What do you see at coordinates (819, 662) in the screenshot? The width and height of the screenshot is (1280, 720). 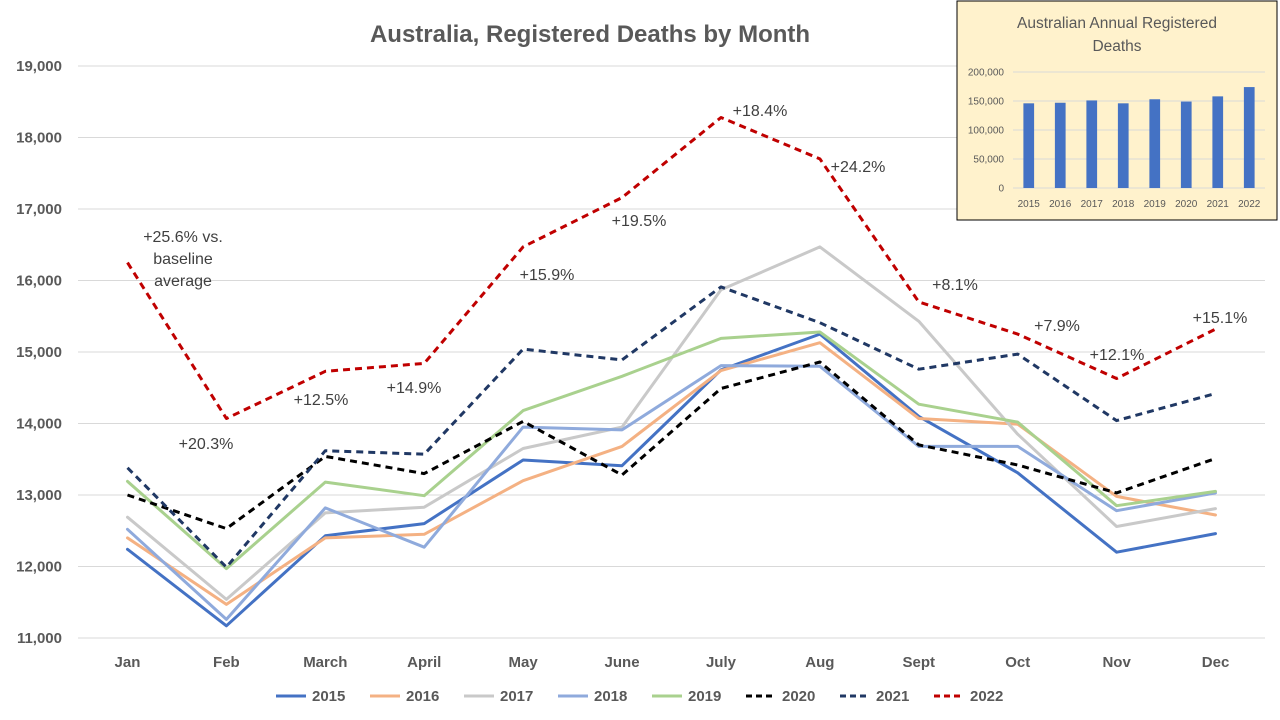 I see `x-tick-label: Aug` at bounding box center [819, 662].